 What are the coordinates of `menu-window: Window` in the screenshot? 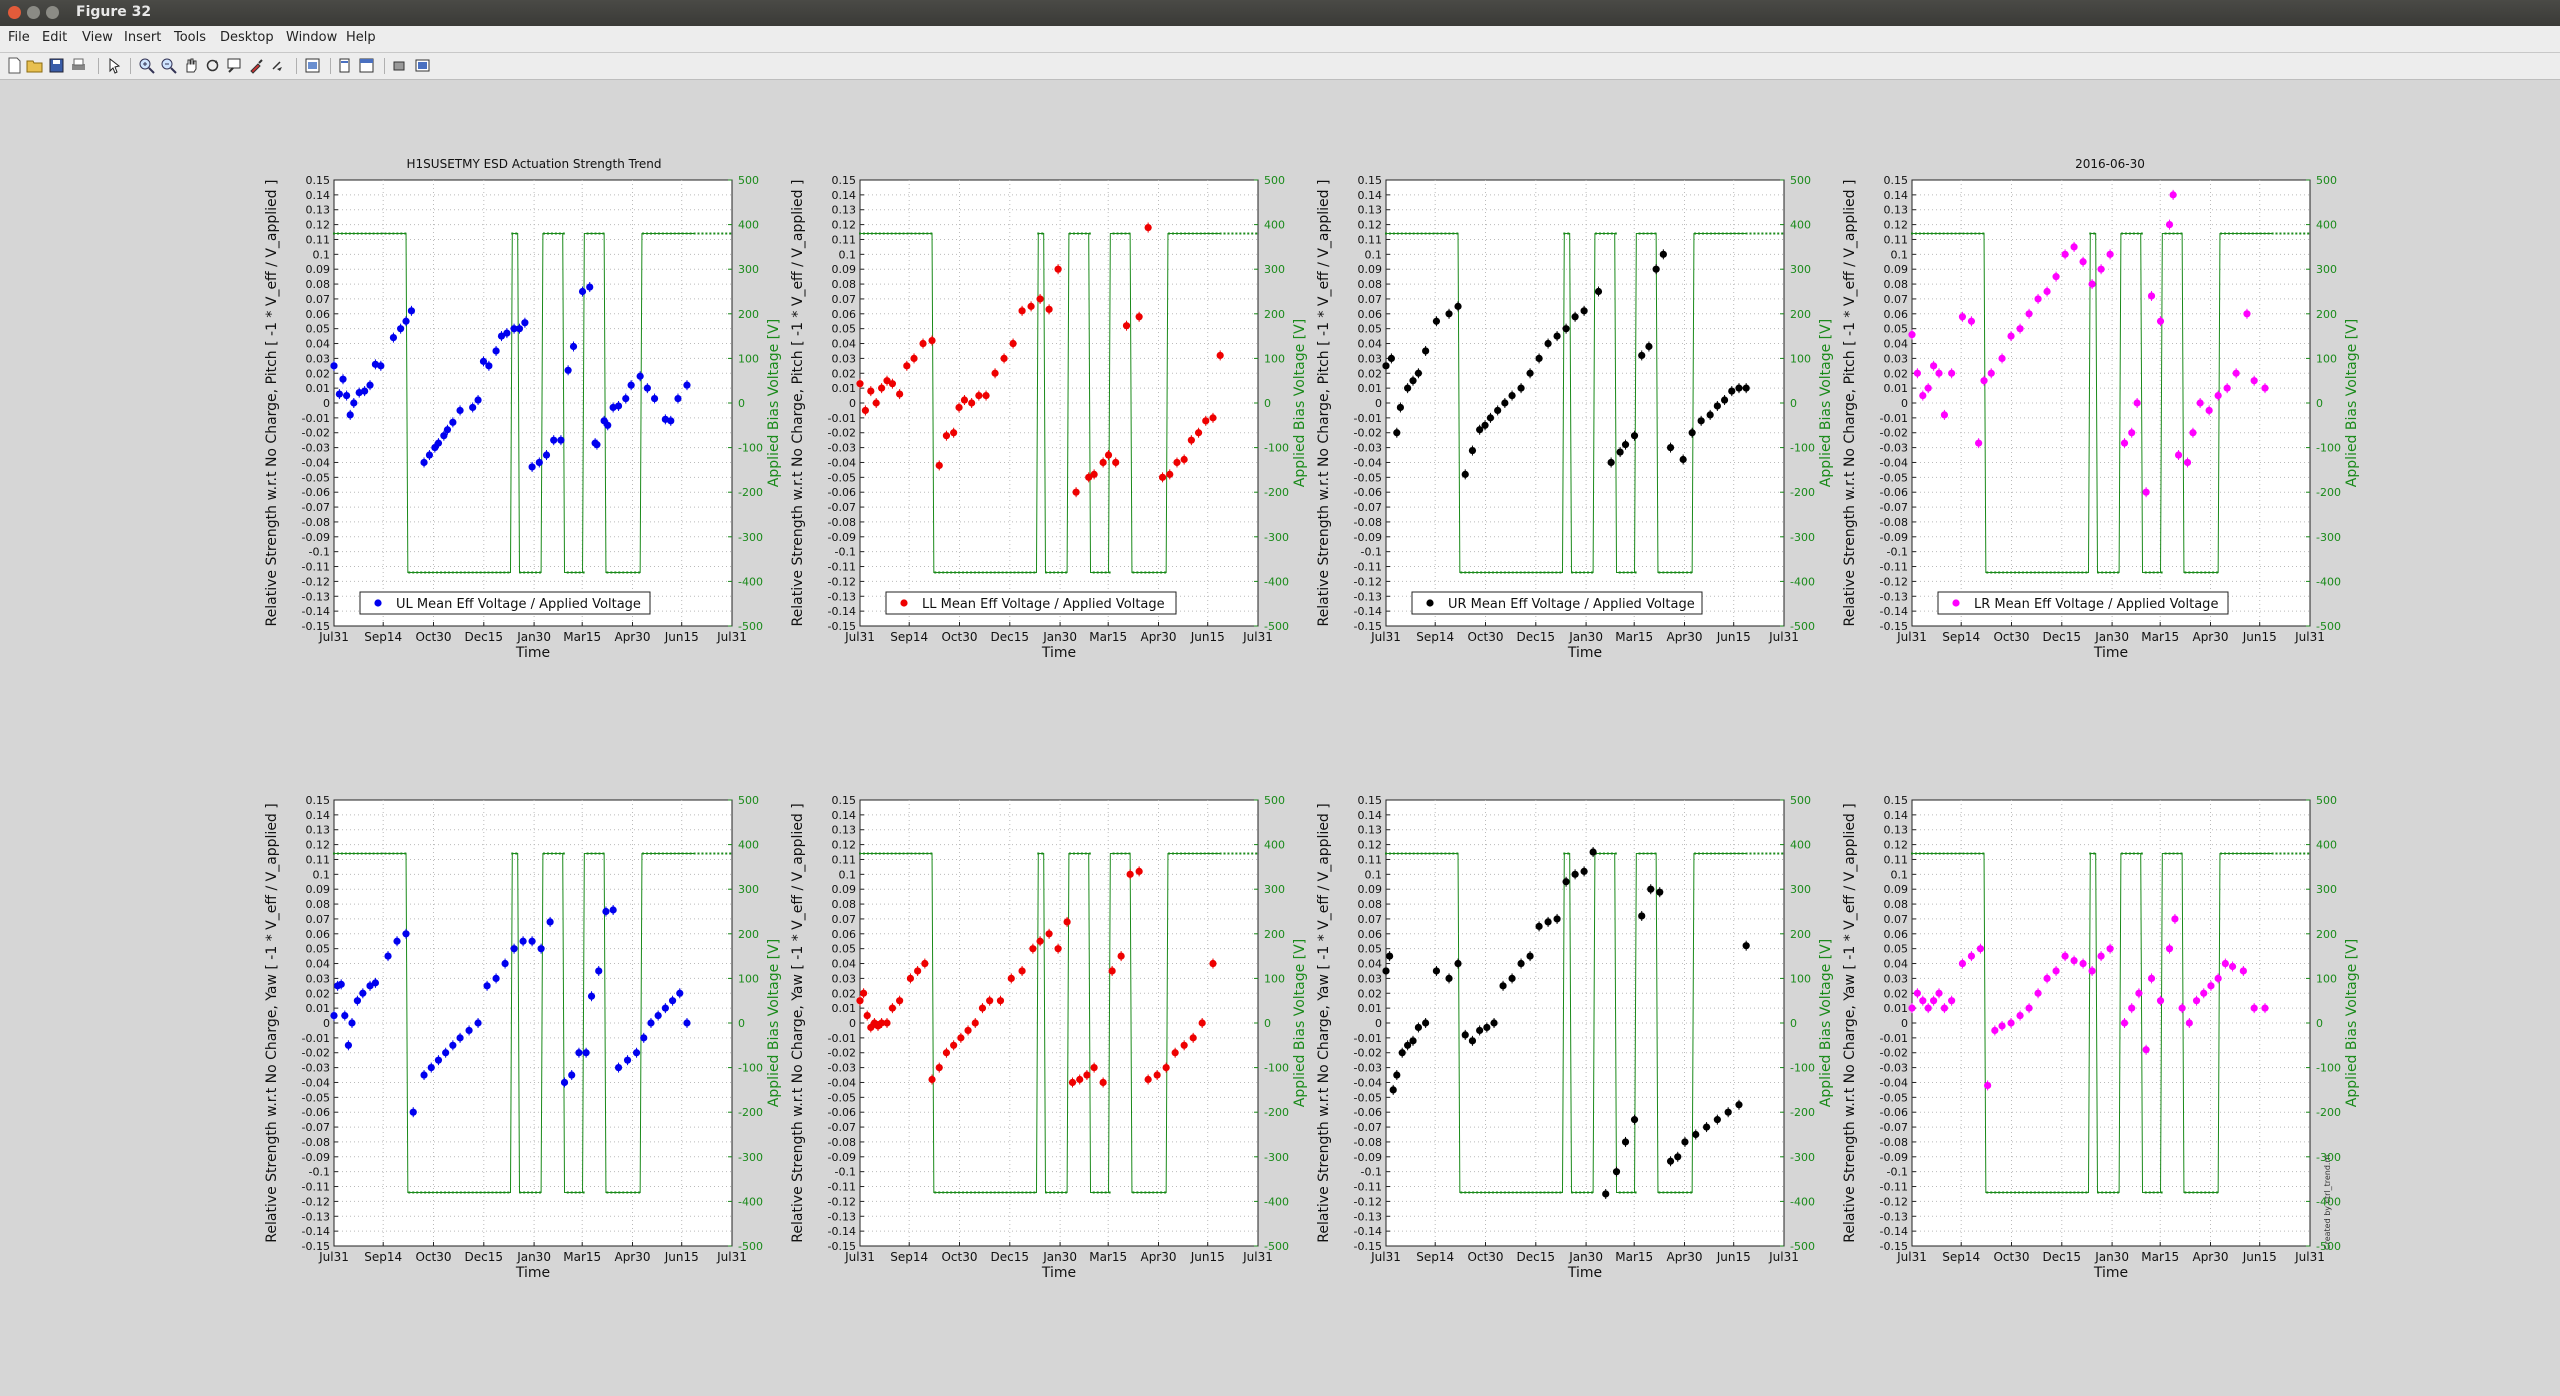 It's located at (312, 37).